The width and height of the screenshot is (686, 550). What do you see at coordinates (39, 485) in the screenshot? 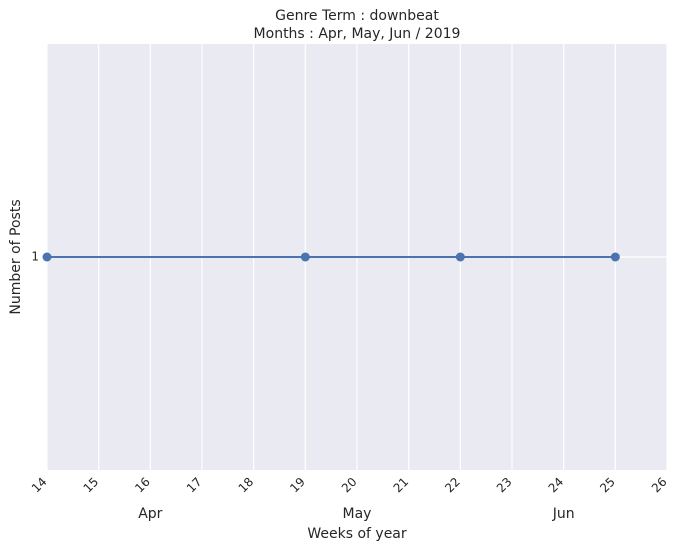
I see `x-tick-label: 14` at bounding box center [39, 485].